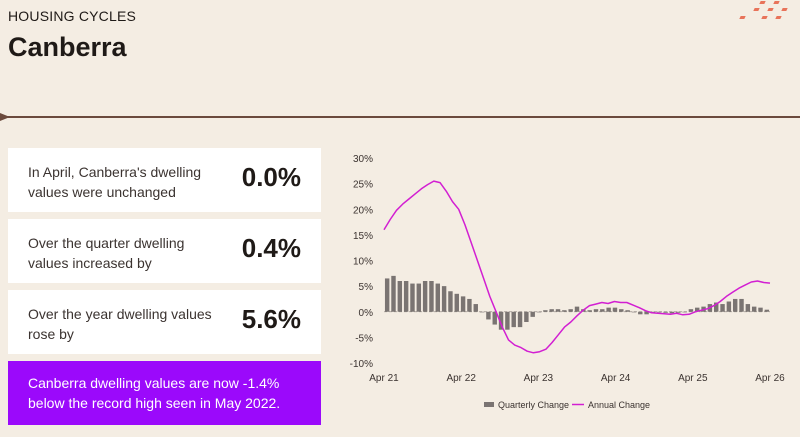  What do you see at coordinates (271, 177) in the screenshot?
I see `stat-value: 0.0%` at bounding box center [271, 177].